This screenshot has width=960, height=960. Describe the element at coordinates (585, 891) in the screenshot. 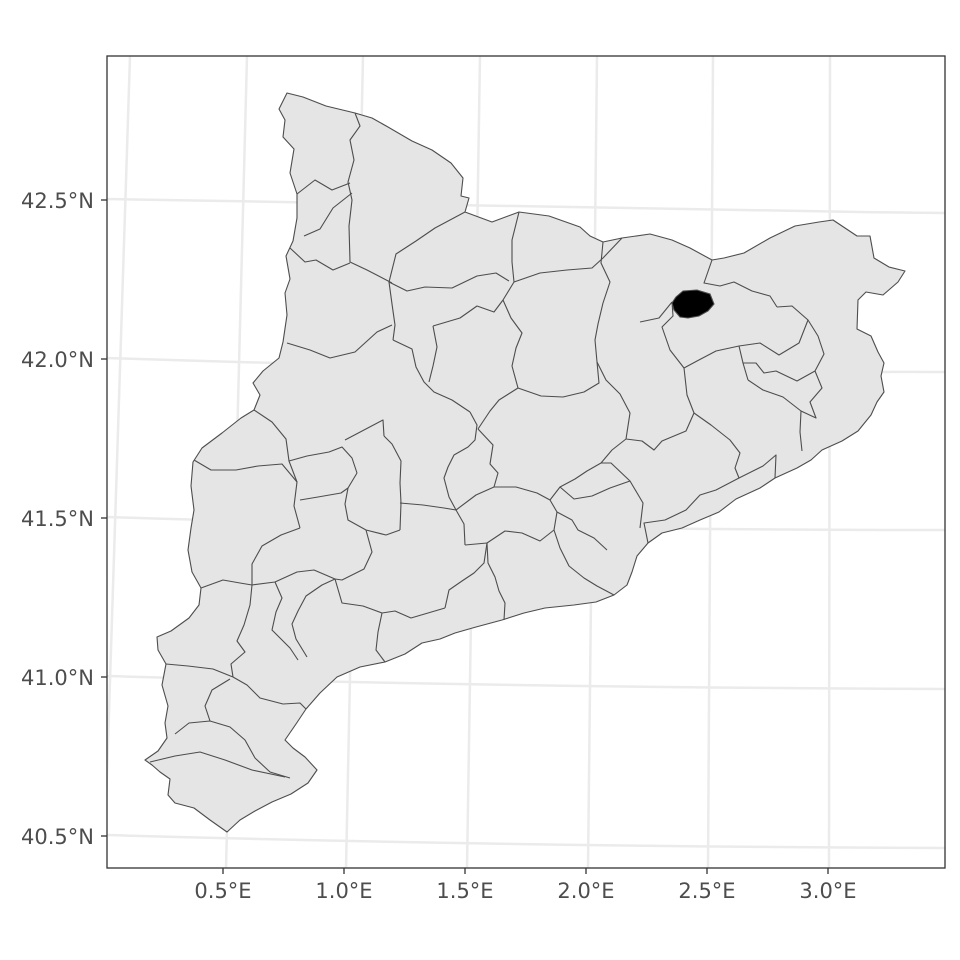

I see `x-tick-label: 2.0°E` at that location.